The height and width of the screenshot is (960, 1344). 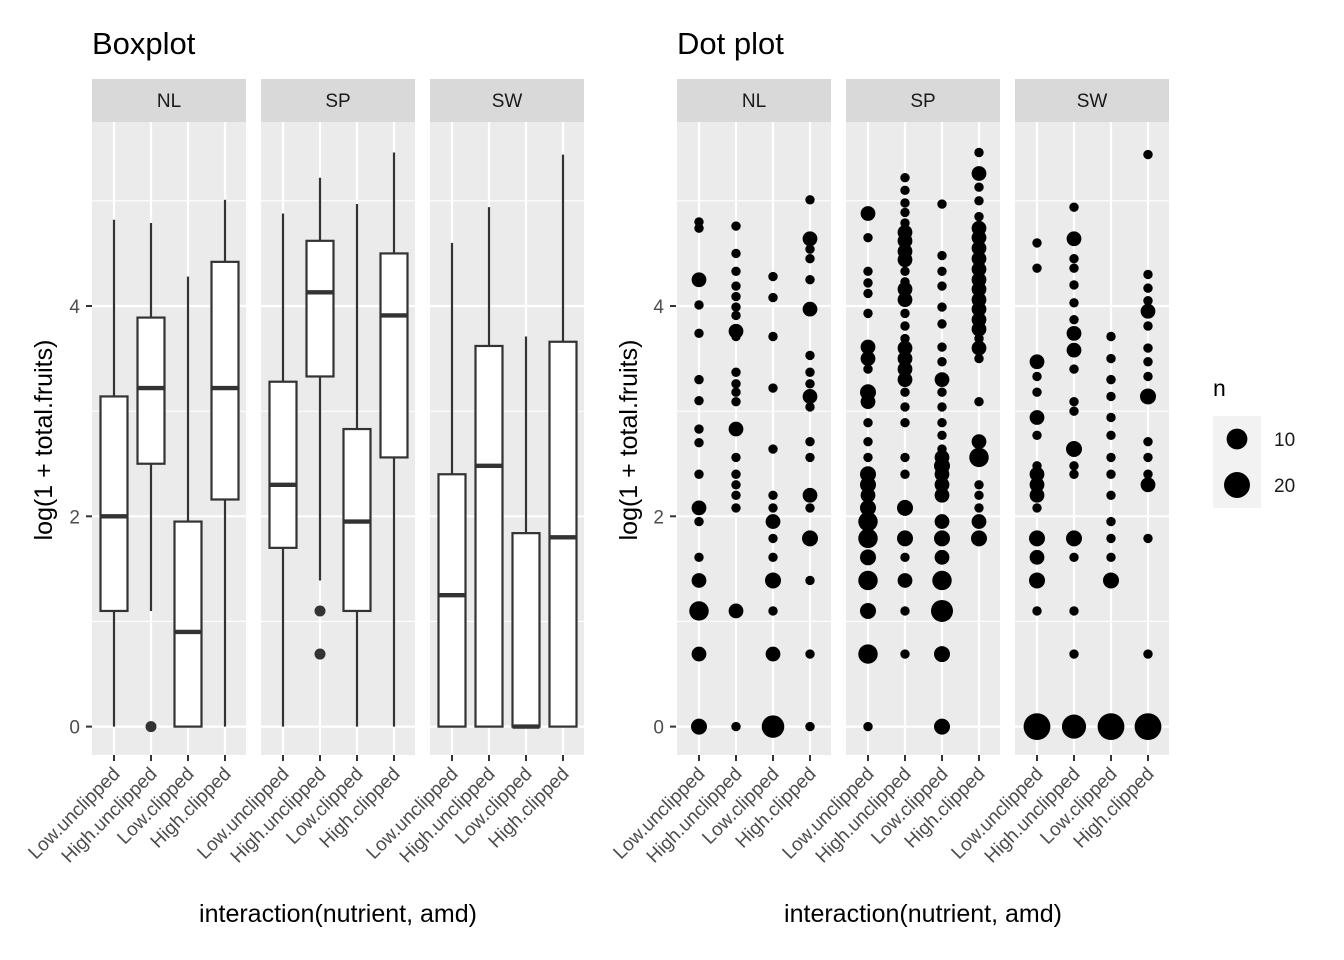 What do you see at coordinates (922, 101) in the screenshot?
I see `dot-facet-label: SP` at bounding box center [922, 101].